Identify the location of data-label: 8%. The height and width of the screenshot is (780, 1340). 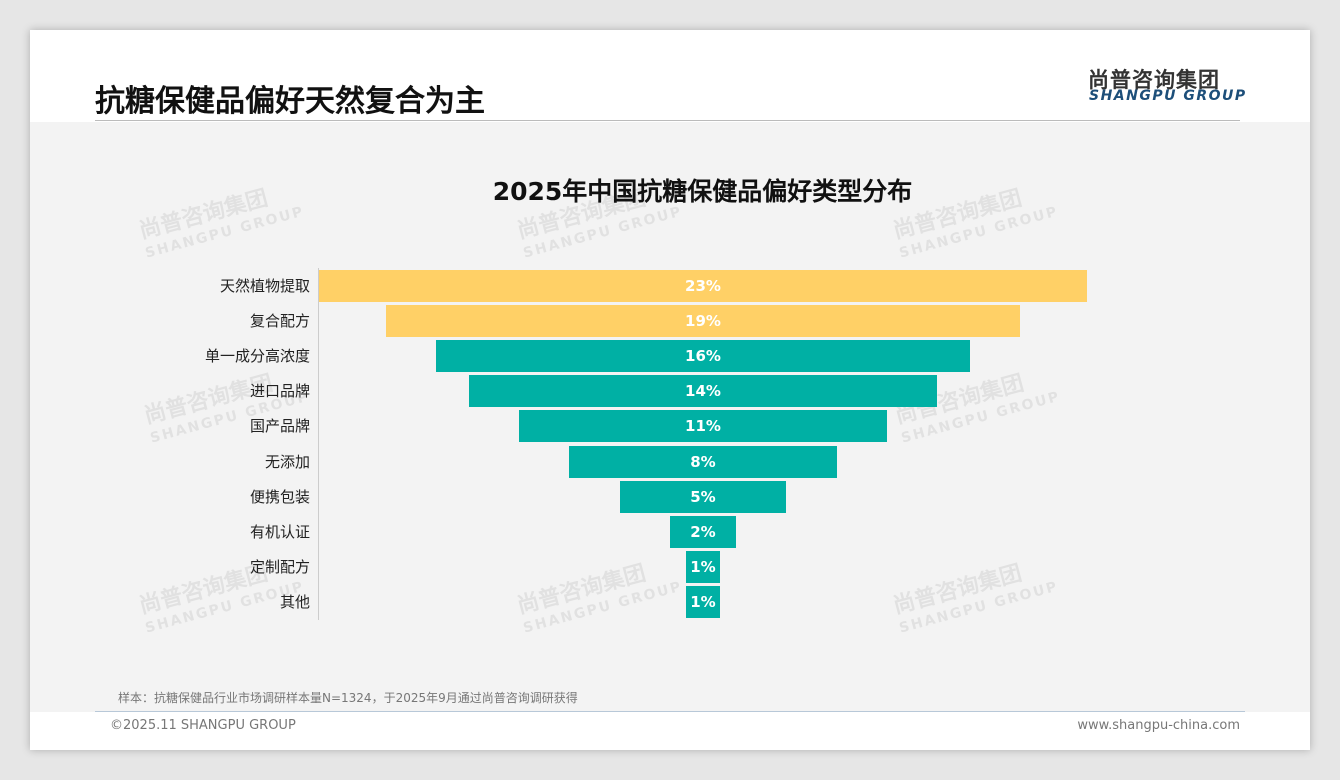
(703, 461).